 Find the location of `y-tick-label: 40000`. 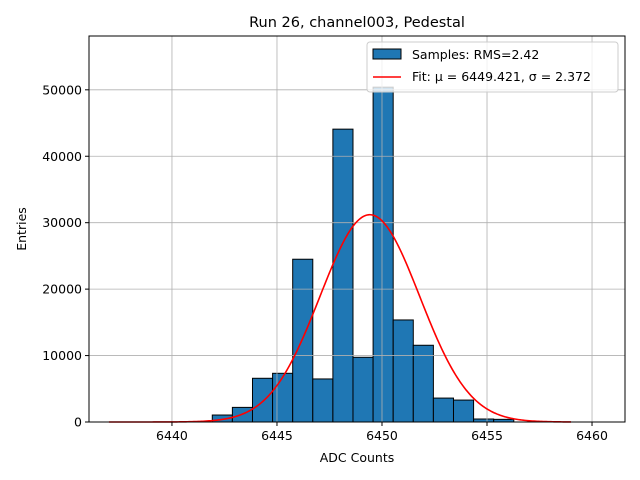

y-tick-label: 40000 is located at coordinates (62, 156).